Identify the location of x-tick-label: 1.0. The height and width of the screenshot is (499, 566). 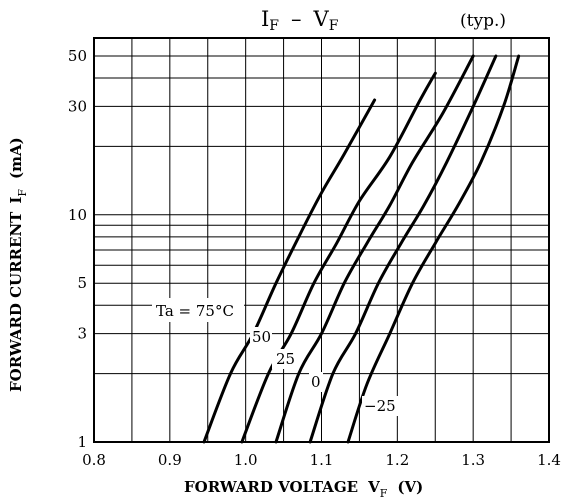
(246, 460).